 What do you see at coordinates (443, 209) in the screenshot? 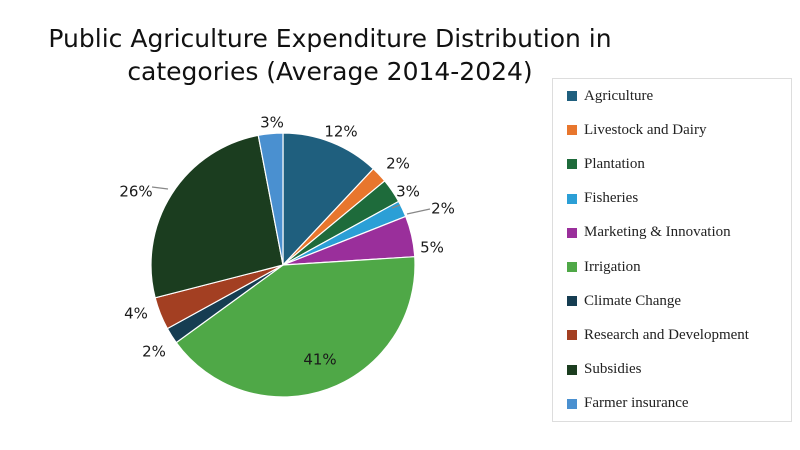
I see `data-label-fisheries: 2%` at bounding box center [443, 209].